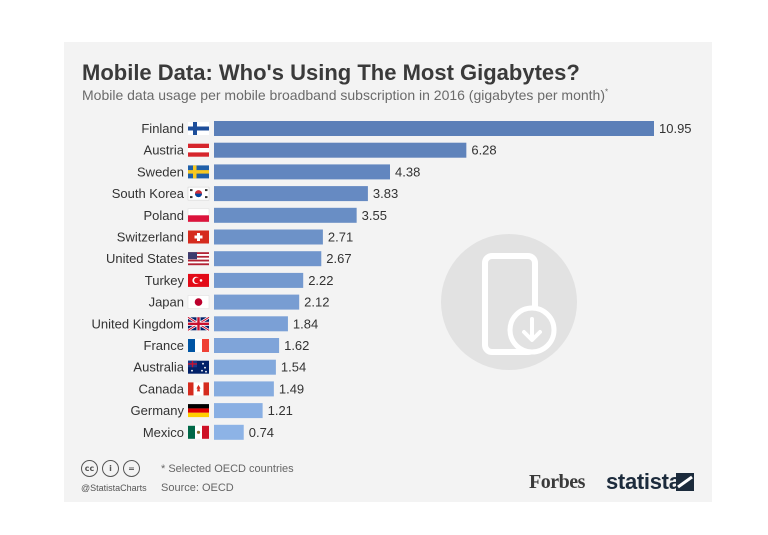 The width and height of the screenshot is (768, 535). What do you see at coordinates (198, 172) in the screenshot?
I see `sweden-flag-icon` at bounding box center [198, 172].